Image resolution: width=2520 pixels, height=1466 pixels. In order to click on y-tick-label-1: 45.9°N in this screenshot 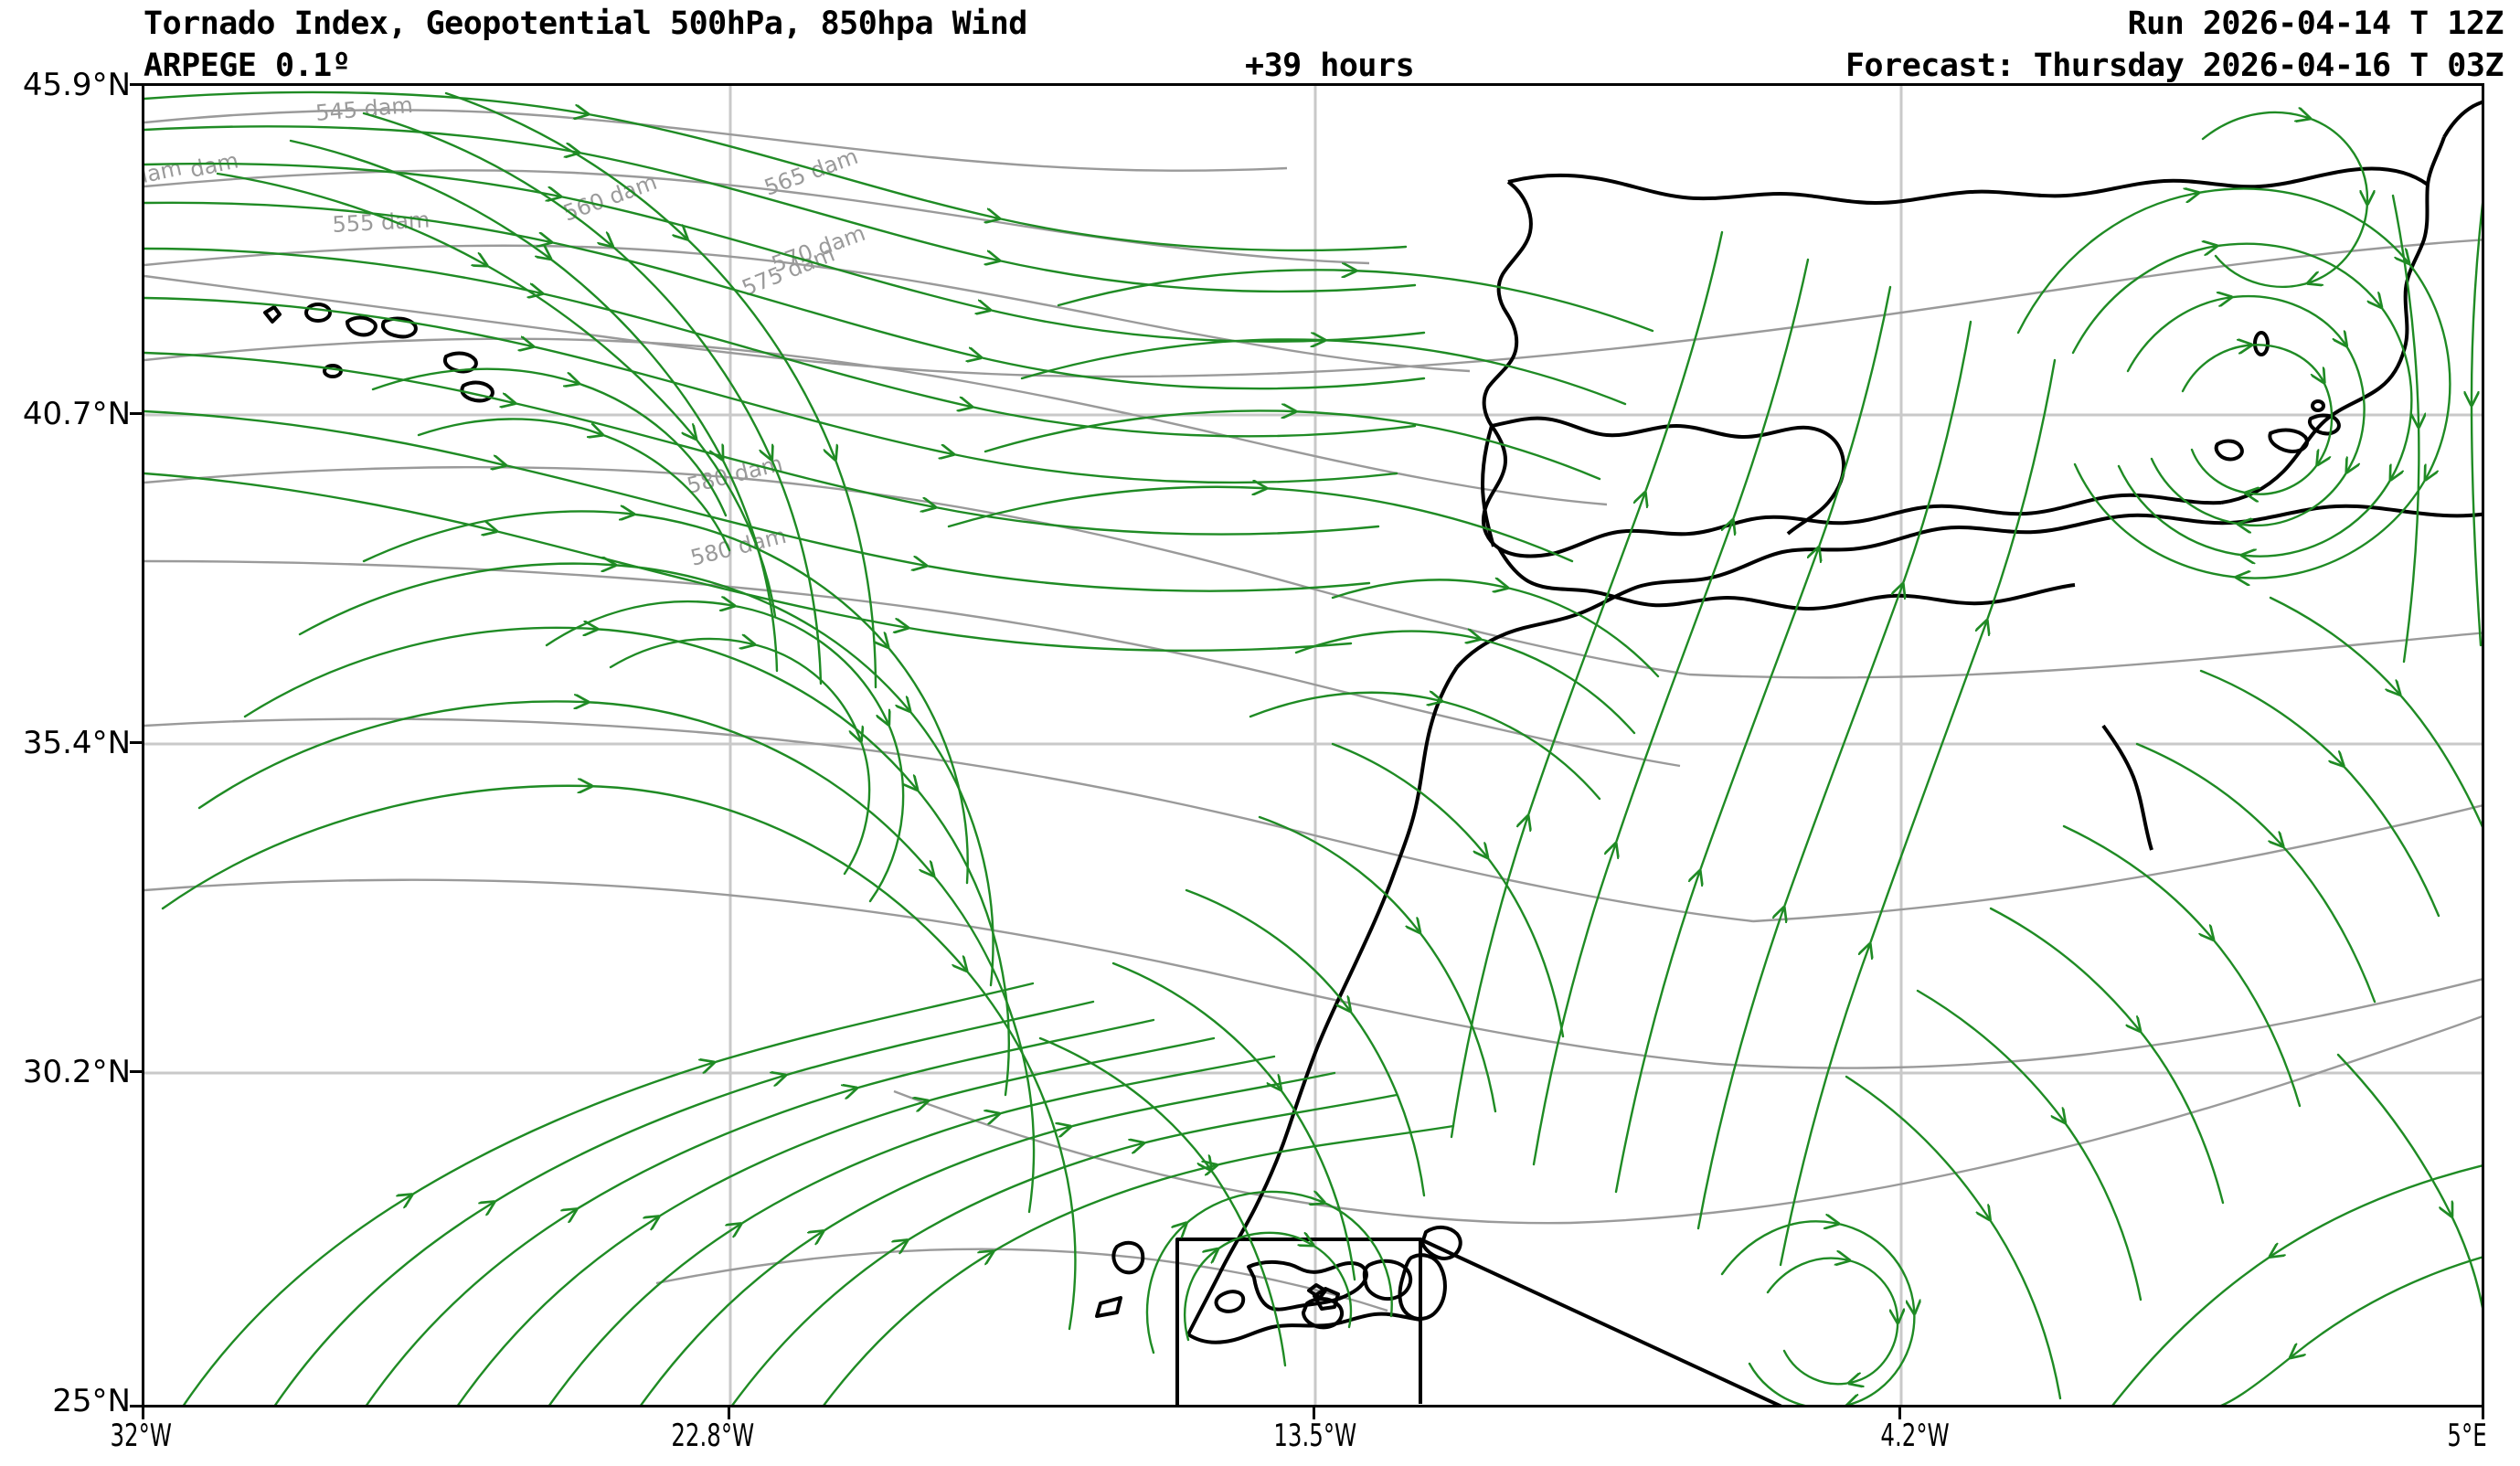, I will do `click(77, 85)`.